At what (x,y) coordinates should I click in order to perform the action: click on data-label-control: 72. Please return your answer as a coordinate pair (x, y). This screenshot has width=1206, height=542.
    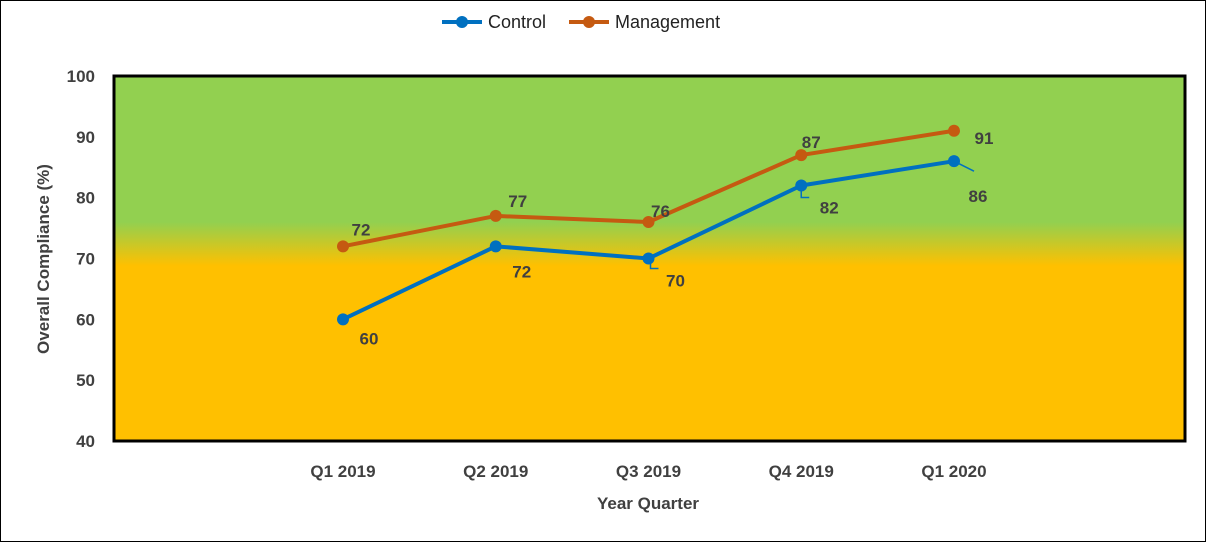
    Looking at the image, I should click on (521, 271).